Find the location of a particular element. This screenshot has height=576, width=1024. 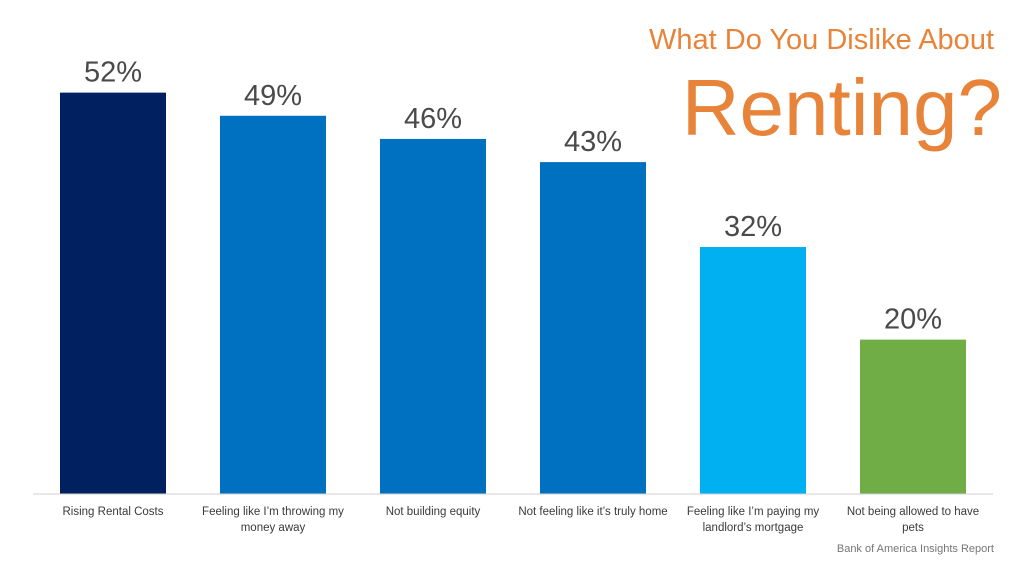

source-note: Bank of America Insights Report is located at coordinates (915, 549).